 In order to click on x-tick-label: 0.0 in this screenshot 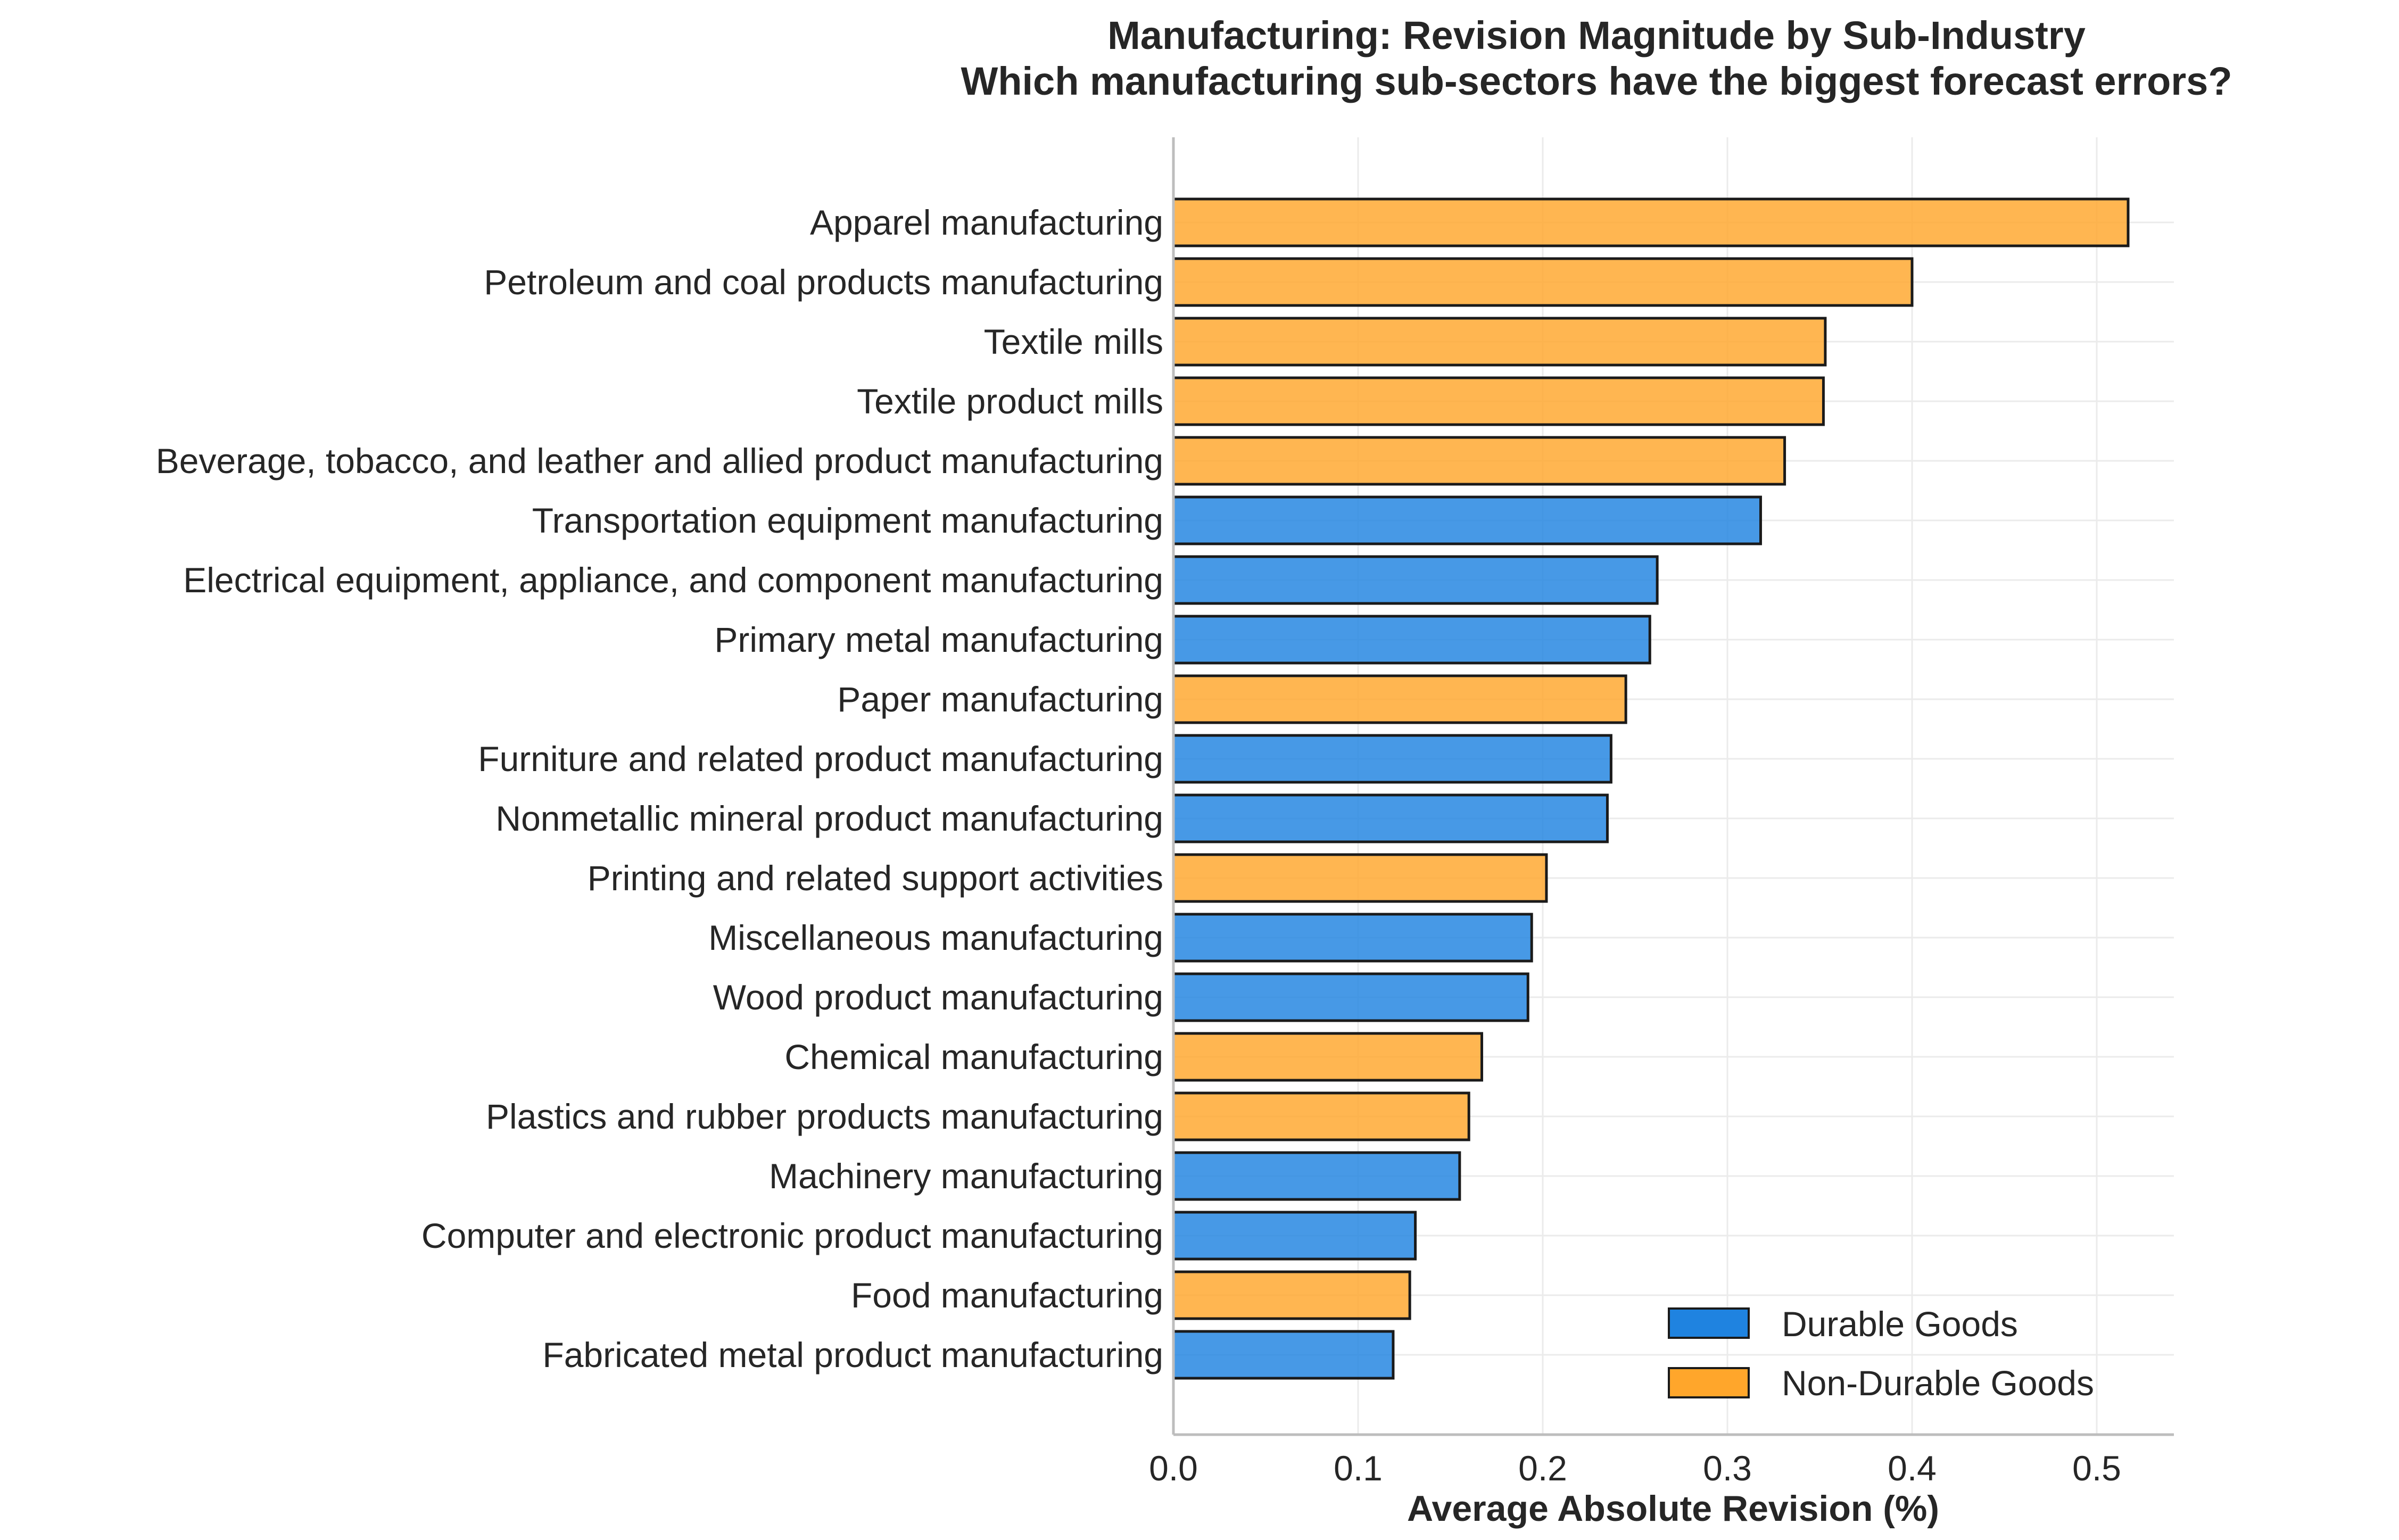, I will do `click(1174, 1468)`.